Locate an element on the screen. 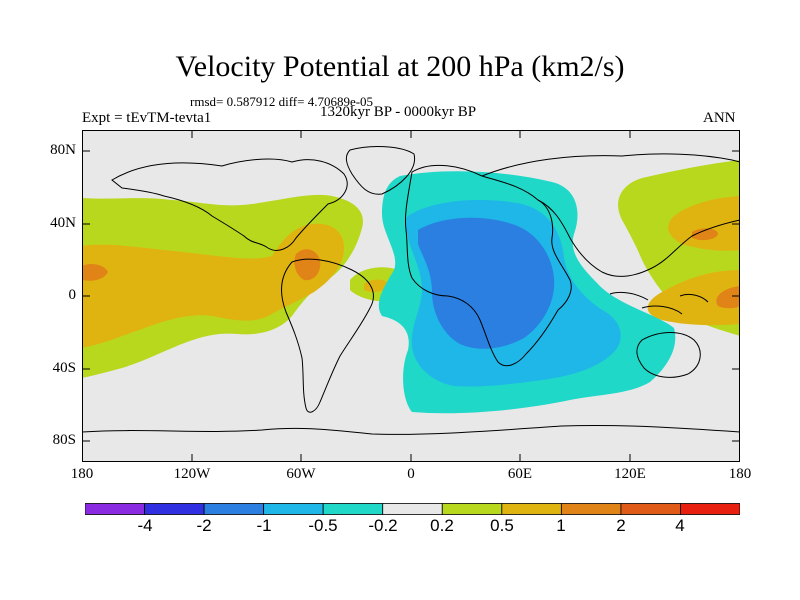 This screenshot has height=600, width=800. period-label: 1320kyr BP - 0000kyr BP is located at coordinates (398, 112).